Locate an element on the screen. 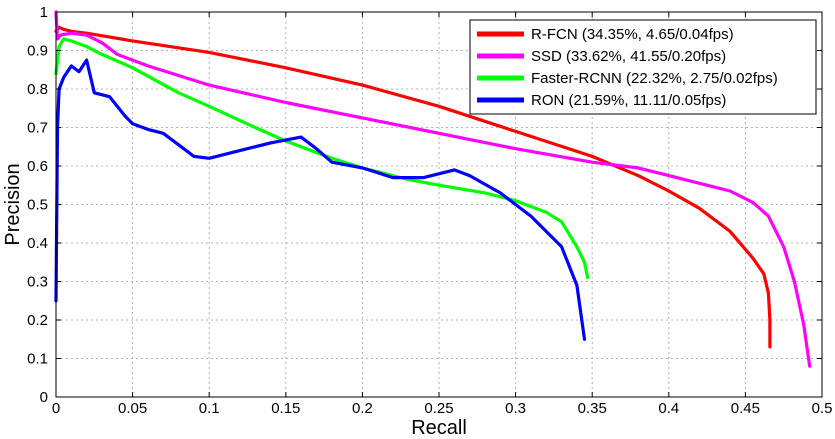 The image size is (835, 439). x-tick-label: 0.4 is located at coordinates (668, 408).